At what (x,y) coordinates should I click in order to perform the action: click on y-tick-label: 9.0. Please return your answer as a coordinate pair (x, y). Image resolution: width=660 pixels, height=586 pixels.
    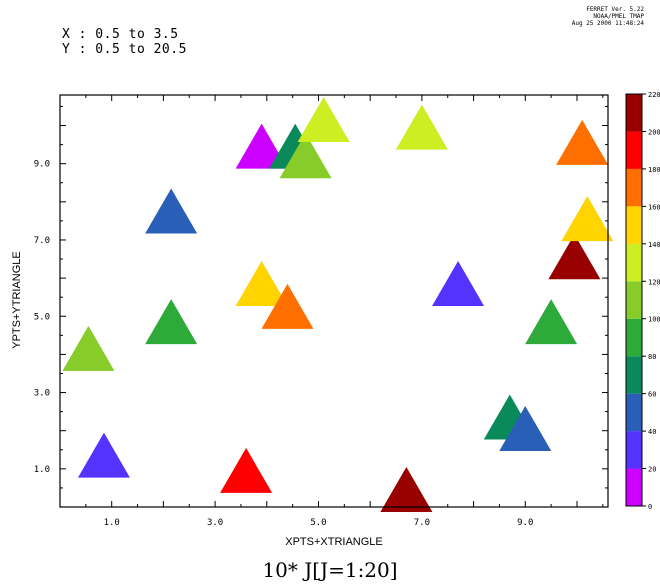
    Looking at the image, I should click on (42, 165).